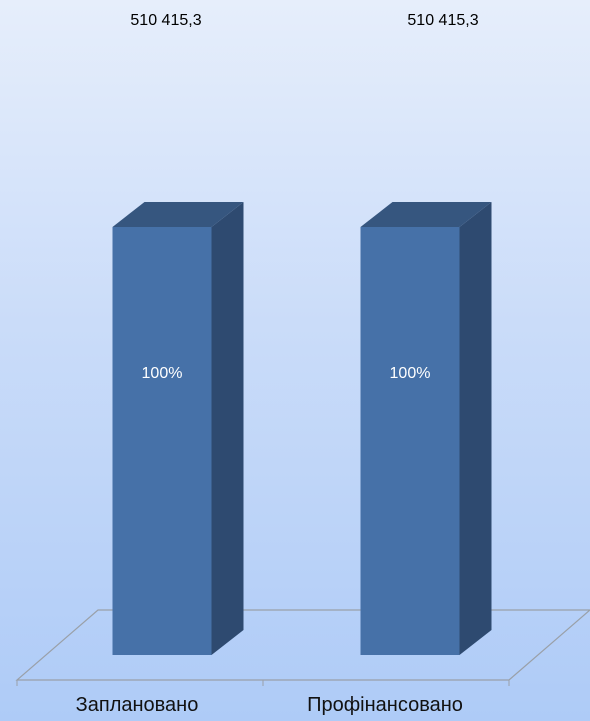  I want to click on floor-plane, so click(302, 645).